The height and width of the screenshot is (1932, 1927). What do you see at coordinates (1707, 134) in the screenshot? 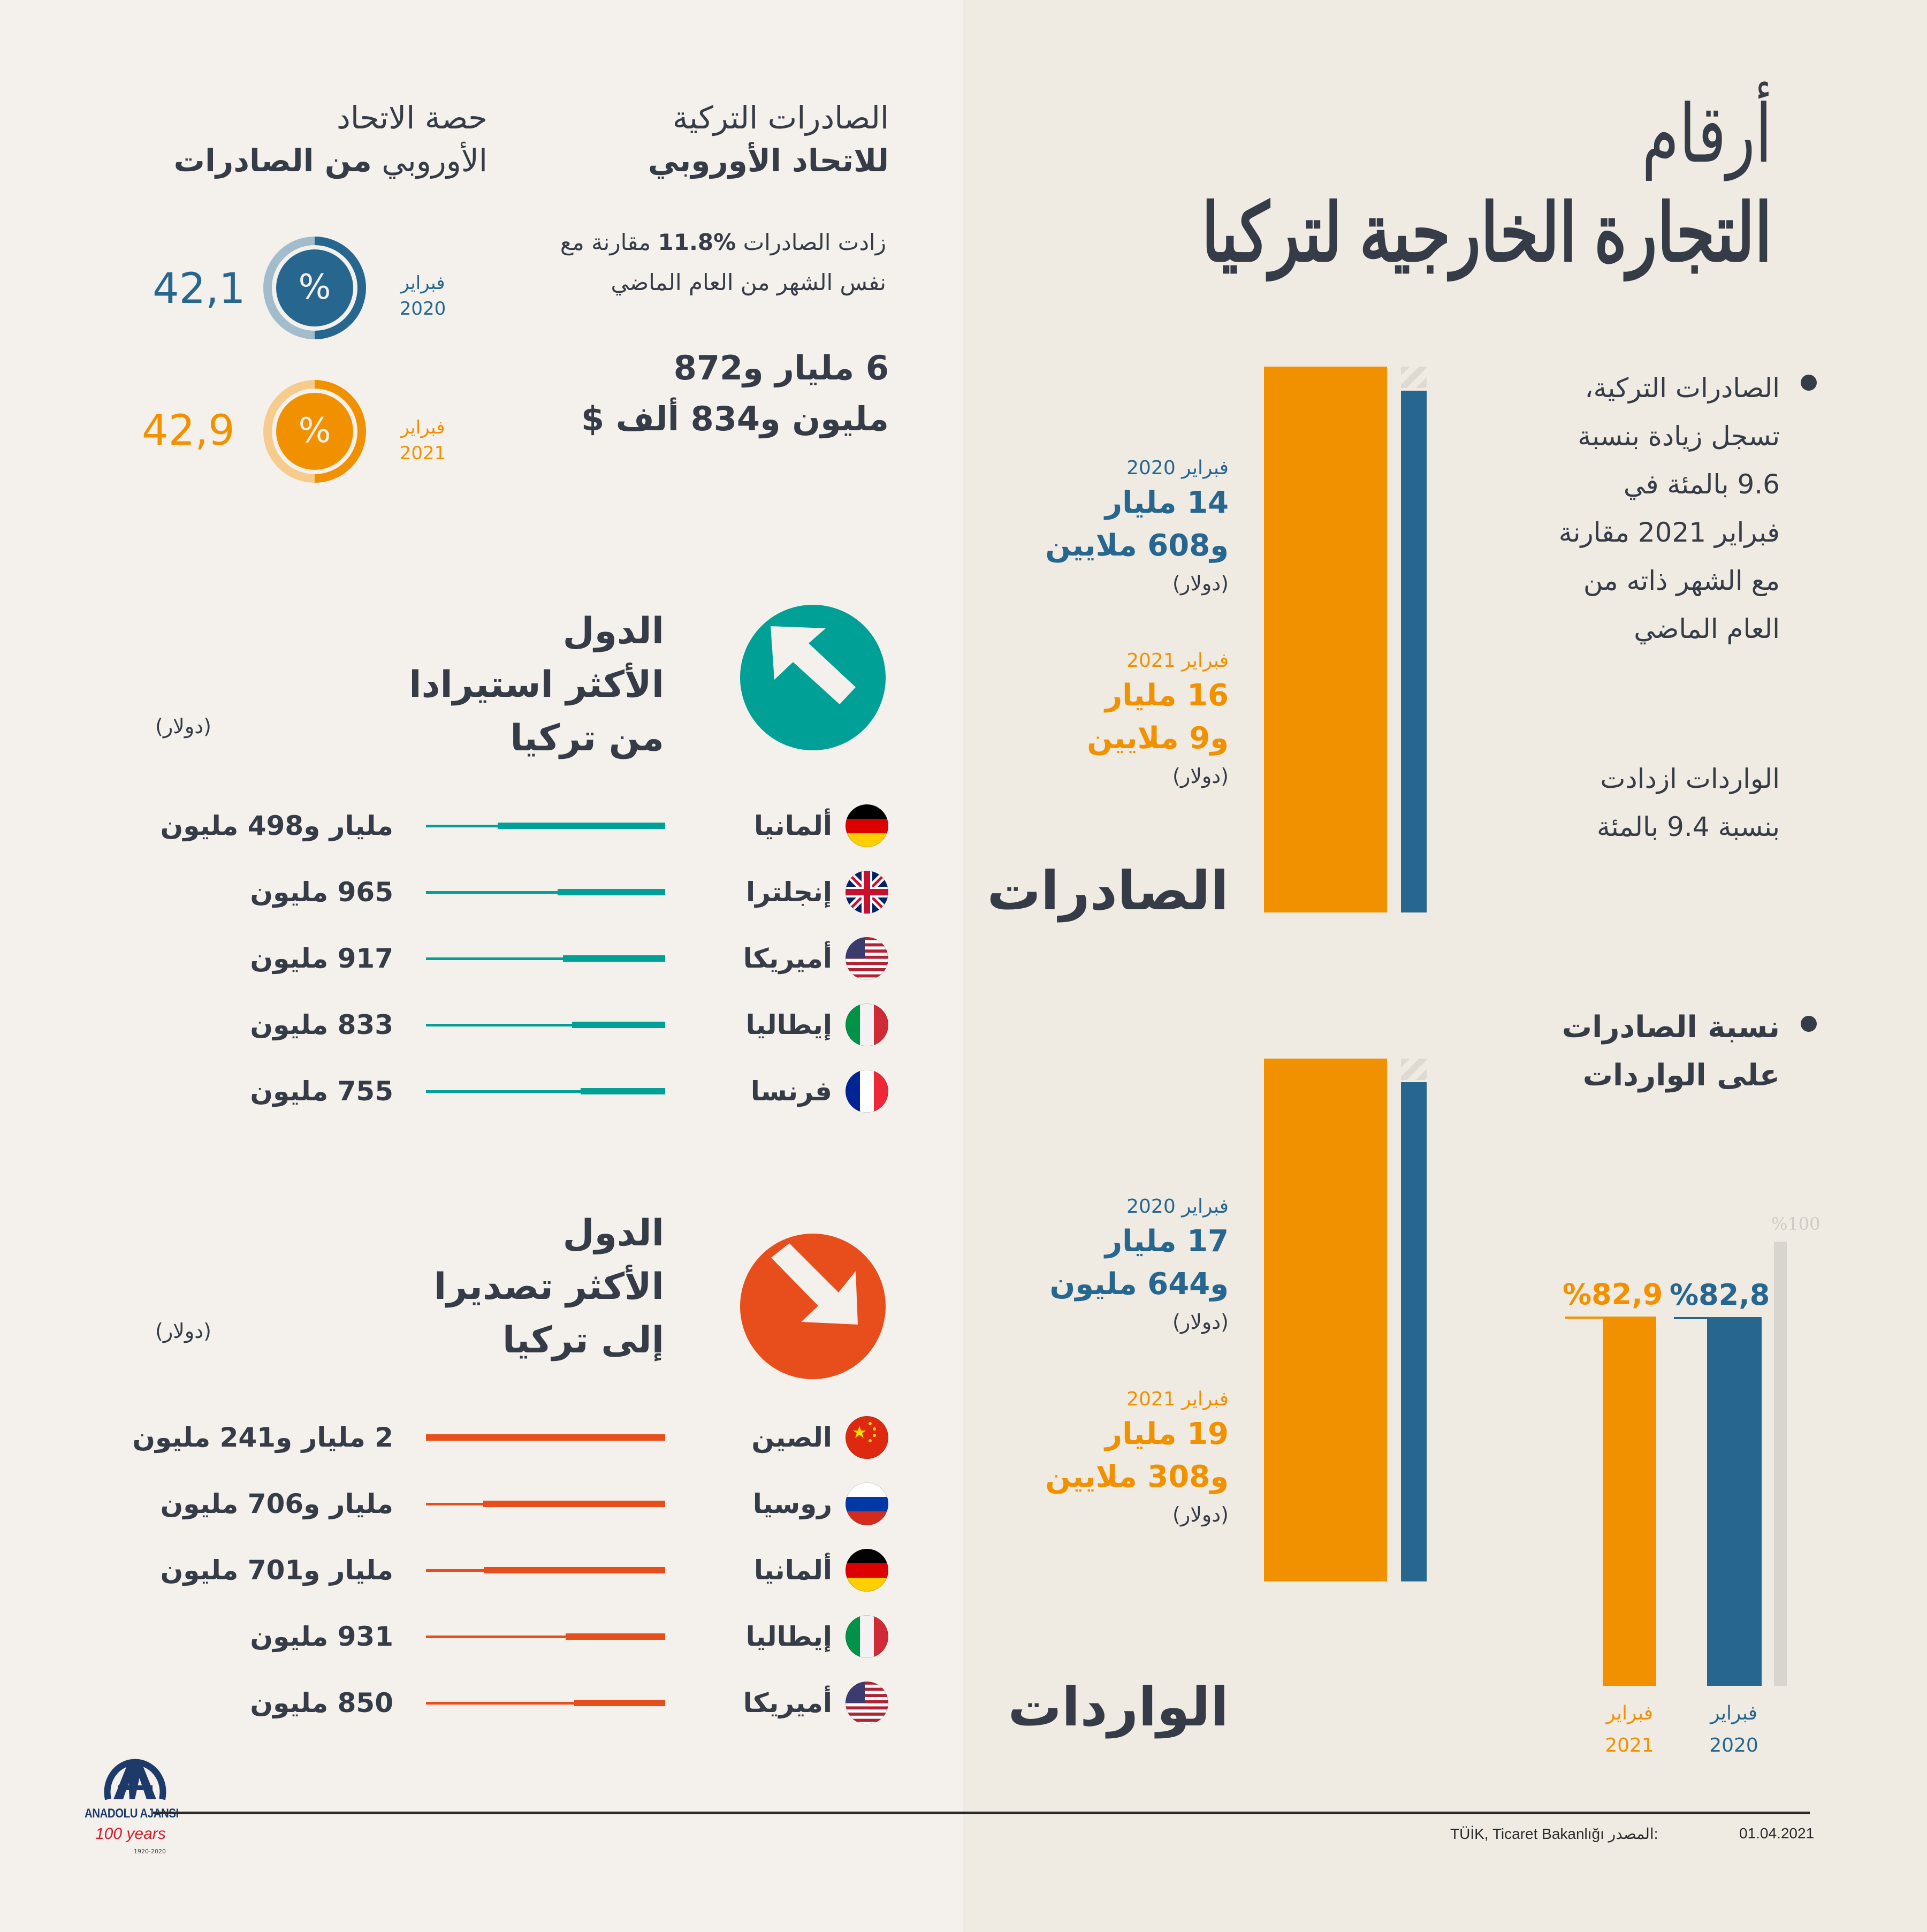
I see `title-line1: أرقام` at bounding box center [1707, 134].